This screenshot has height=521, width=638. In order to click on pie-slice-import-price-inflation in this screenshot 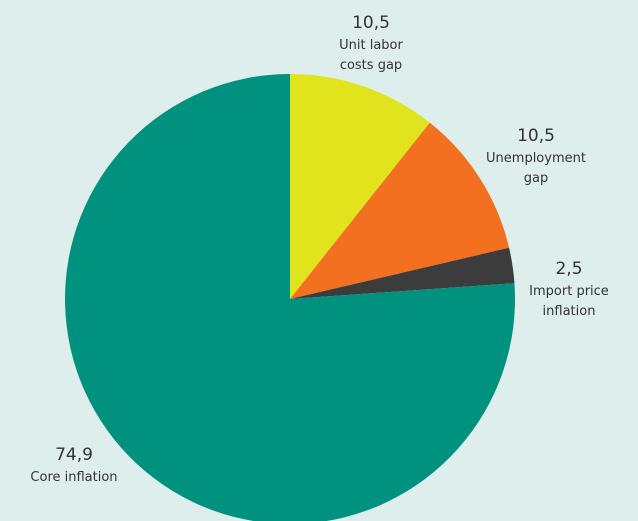, I will do `click(402, 273)`.